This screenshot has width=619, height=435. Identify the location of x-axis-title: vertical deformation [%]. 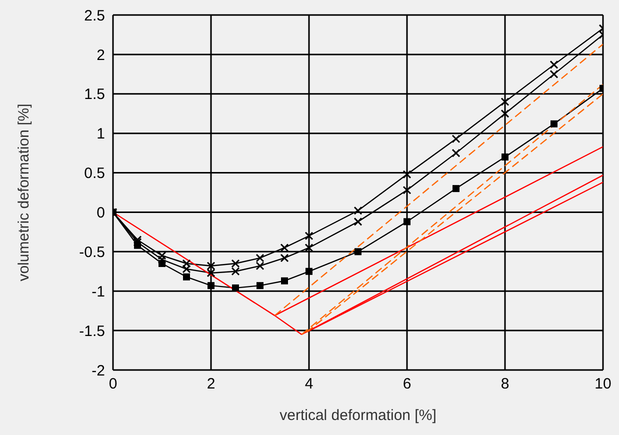
(358, 415).